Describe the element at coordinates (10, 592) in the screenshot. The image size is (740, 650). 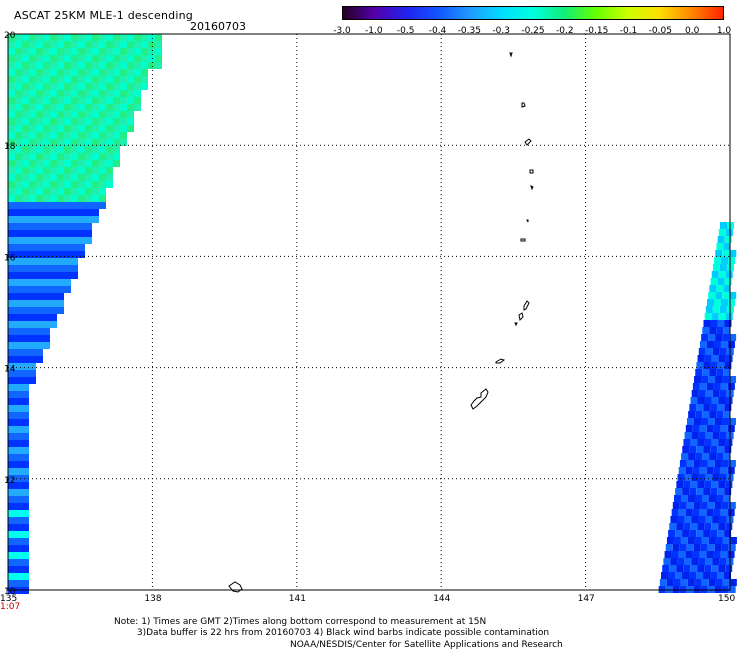
I see `latitude-label: 10` at that location.